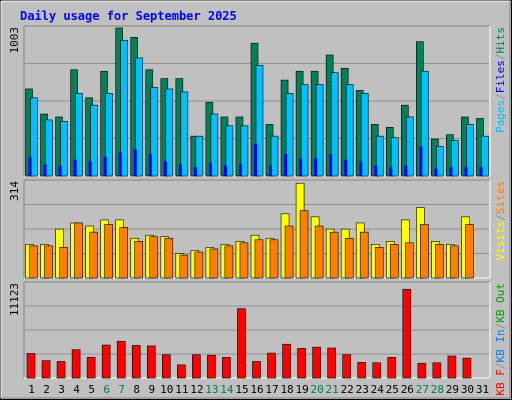 The width and height of the screenshot is (512, 405). What do you see at coordinates (500, 345) in the screenshot?
I see `legend-entry: KB In` at bounding box center [500, 345].